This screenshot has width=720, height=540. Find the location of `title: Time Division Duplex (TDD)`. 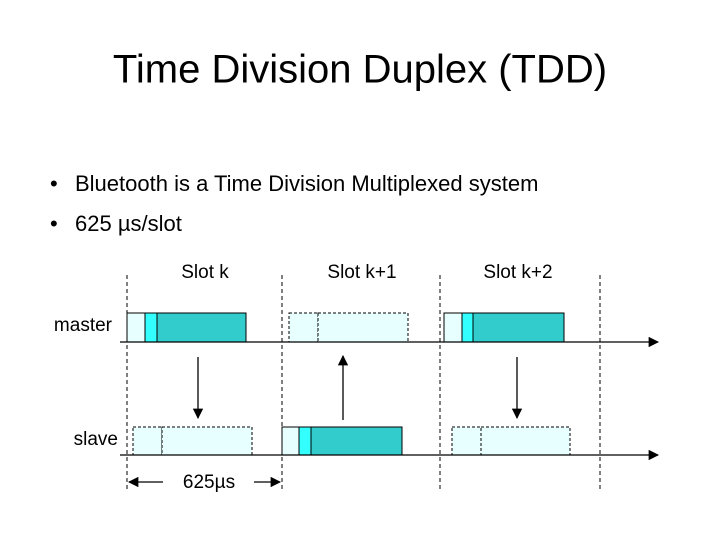

title: Time Division Duplex (TDD) is located at coordinates (360, 70).